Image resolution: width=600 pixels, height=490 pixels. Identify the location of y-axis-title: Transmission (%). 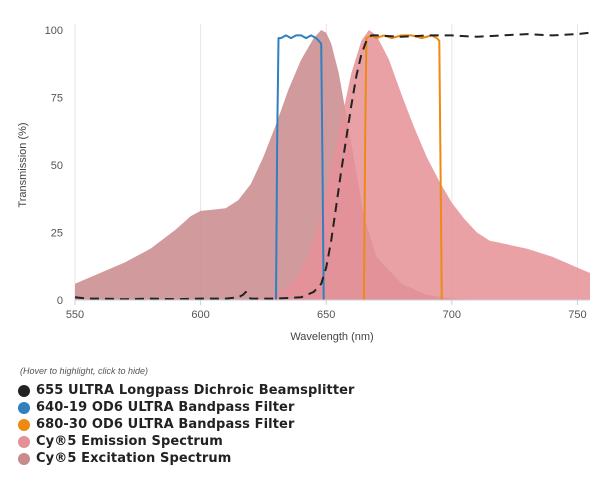
(23, 164).